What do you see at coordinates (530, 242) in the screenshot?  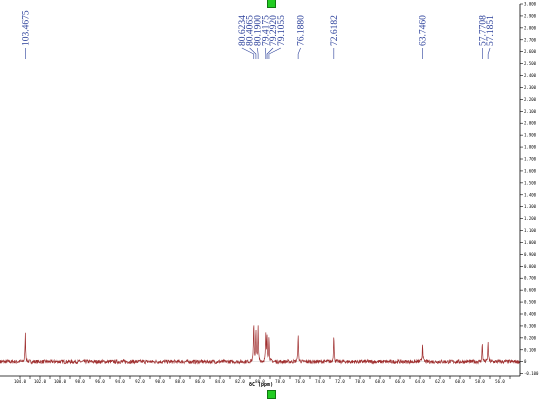 I see `y-tick-label: 1.000` at bounding box center [530, 242].